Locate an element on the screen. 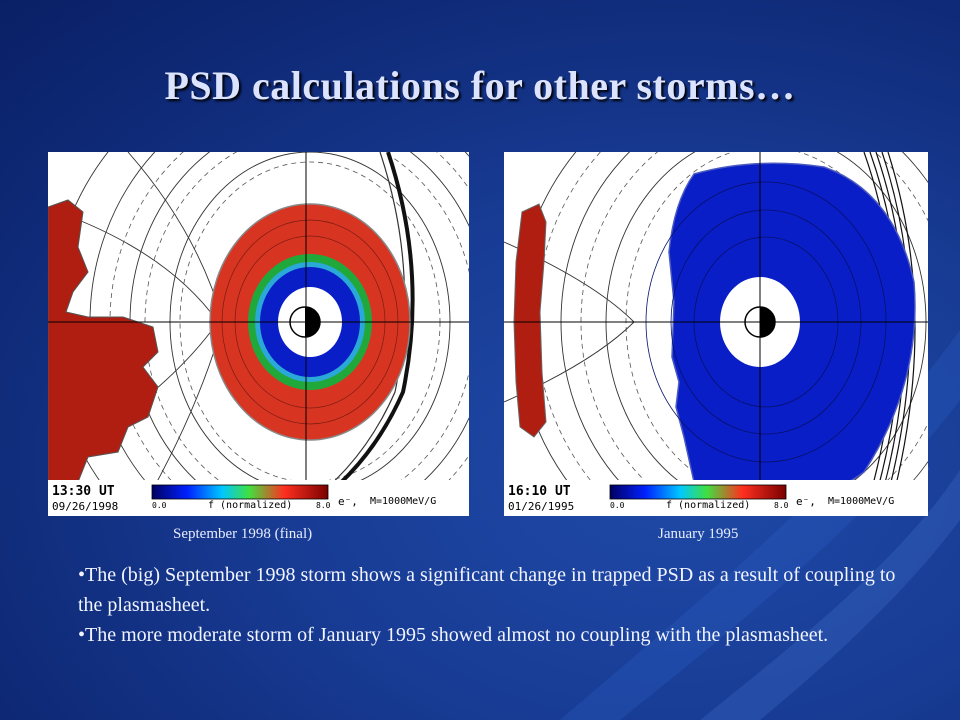 This screenshot has width=960, height=720. panel-date: 01/26/1995 is located at coordinates (541, 506).